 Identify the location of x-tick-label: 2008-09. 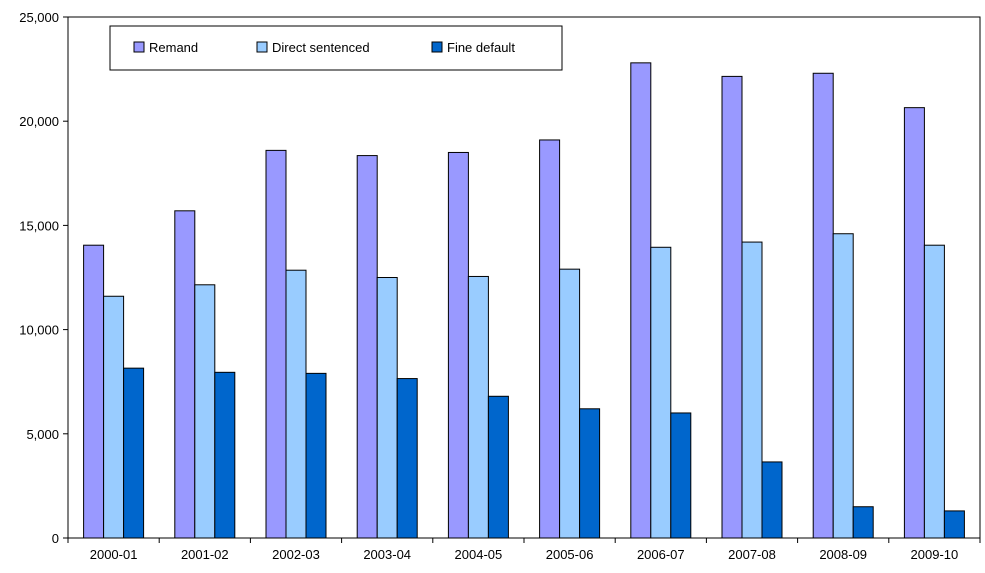
(843, 554).